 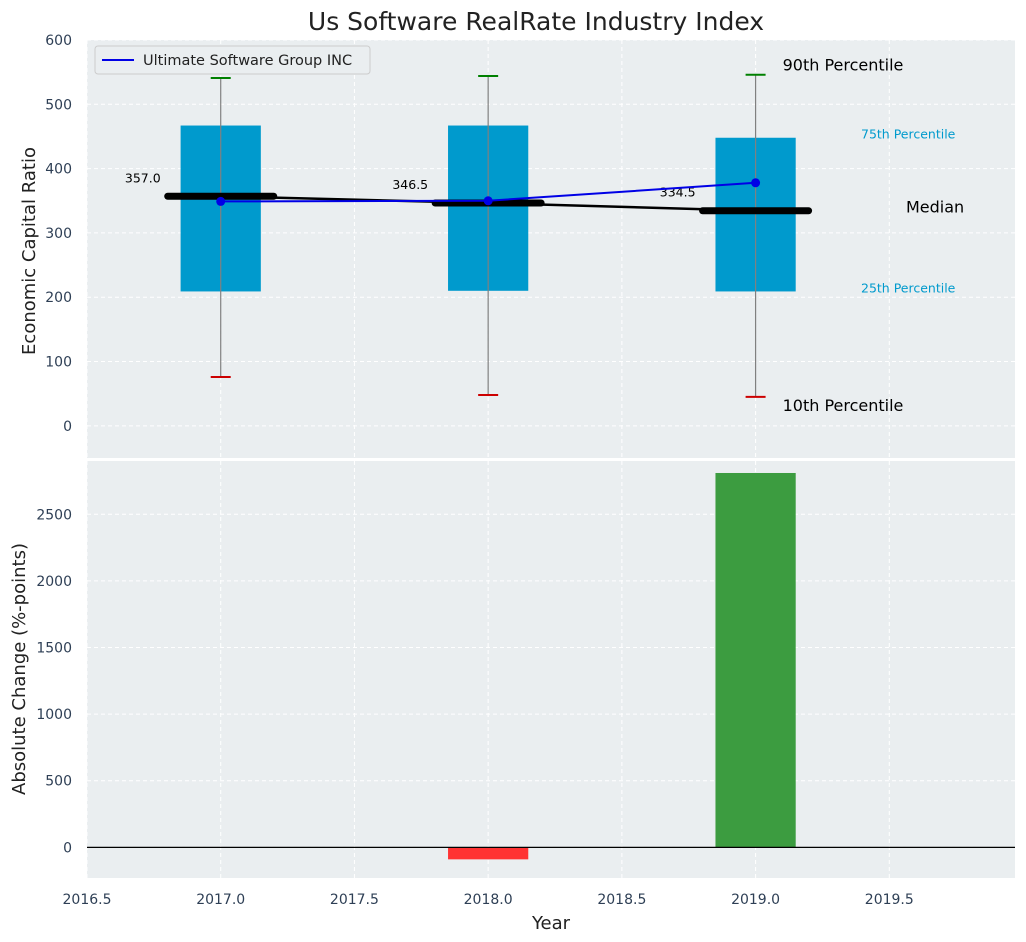 I want to click on chart-title: Us Software RealRate Industry Index, so click(x=536, y=21).